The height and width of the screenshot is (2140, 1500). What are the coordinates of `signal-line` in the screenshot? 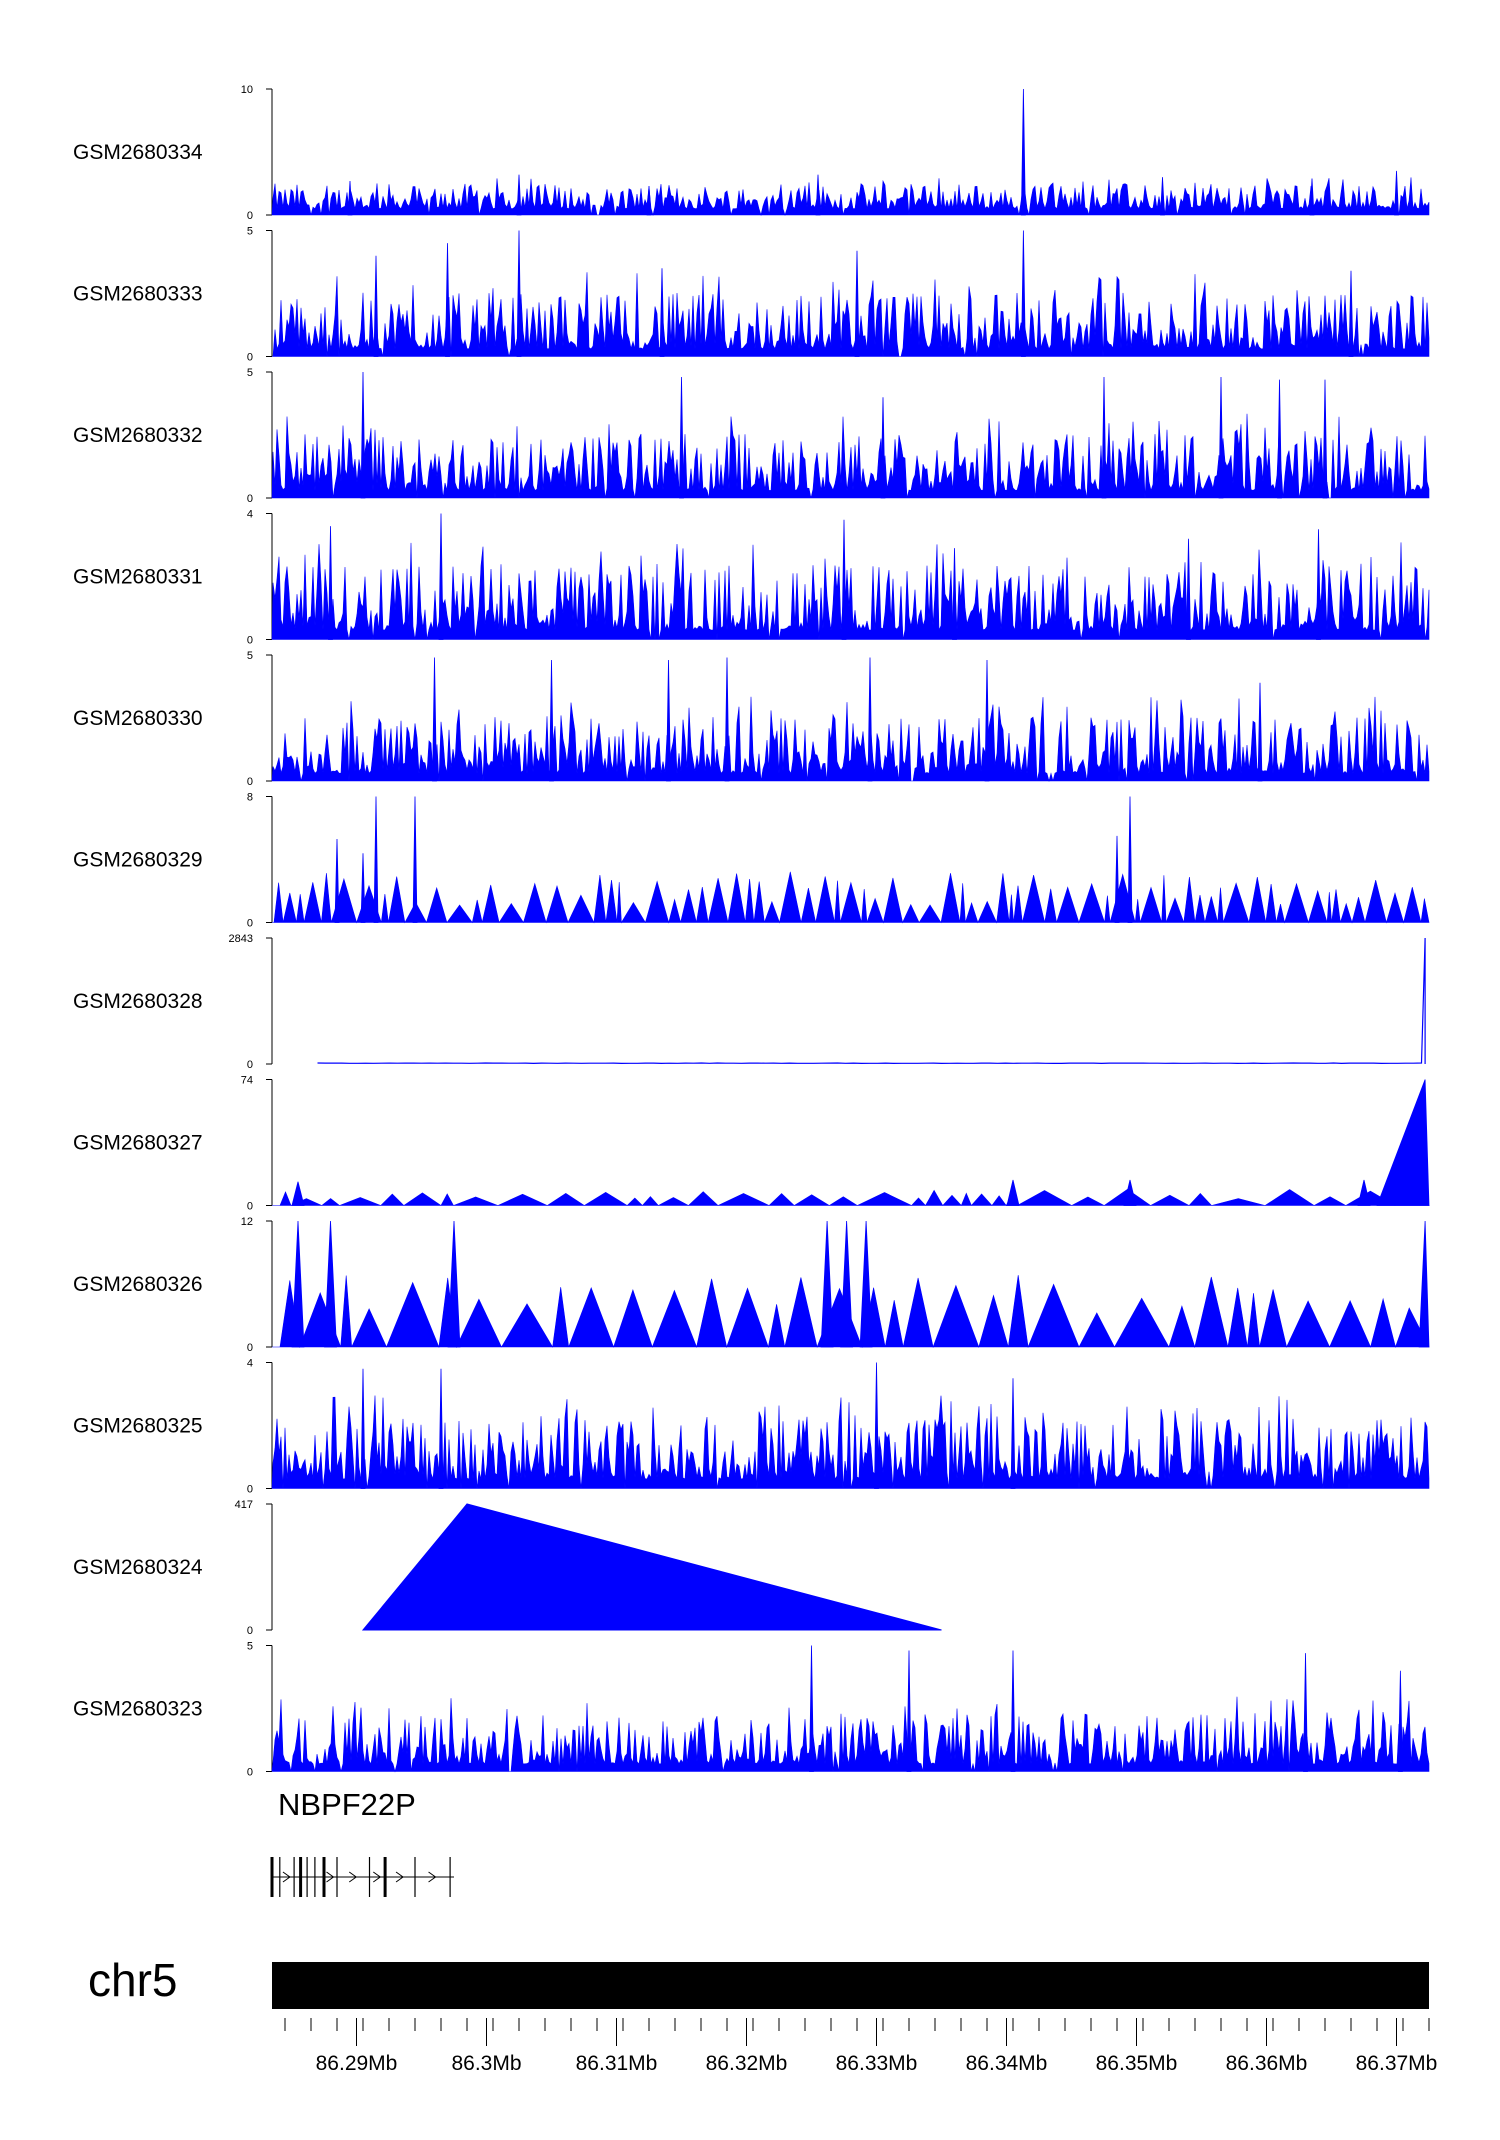 It's located at (871, 1001).